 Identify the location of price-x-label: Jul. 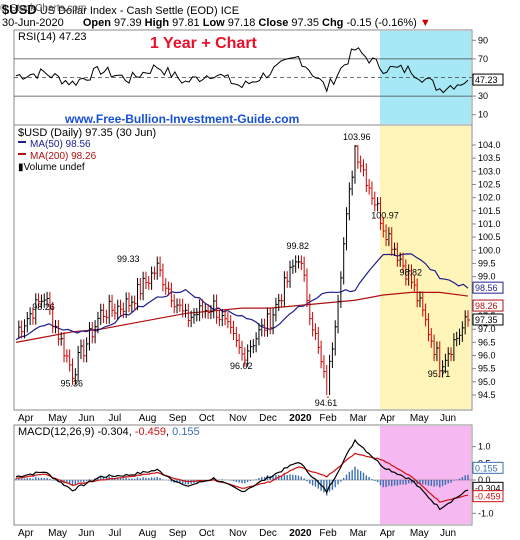
(114, 418).